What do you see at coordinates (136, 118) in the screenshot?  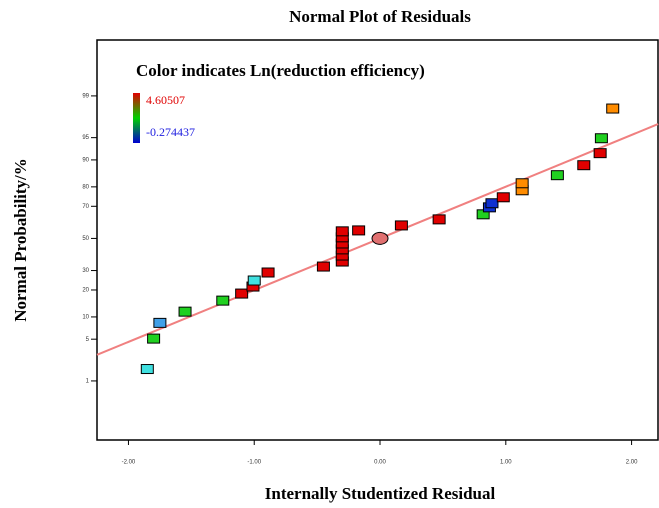 I see `colorbar` at bounding box center [136, 118].